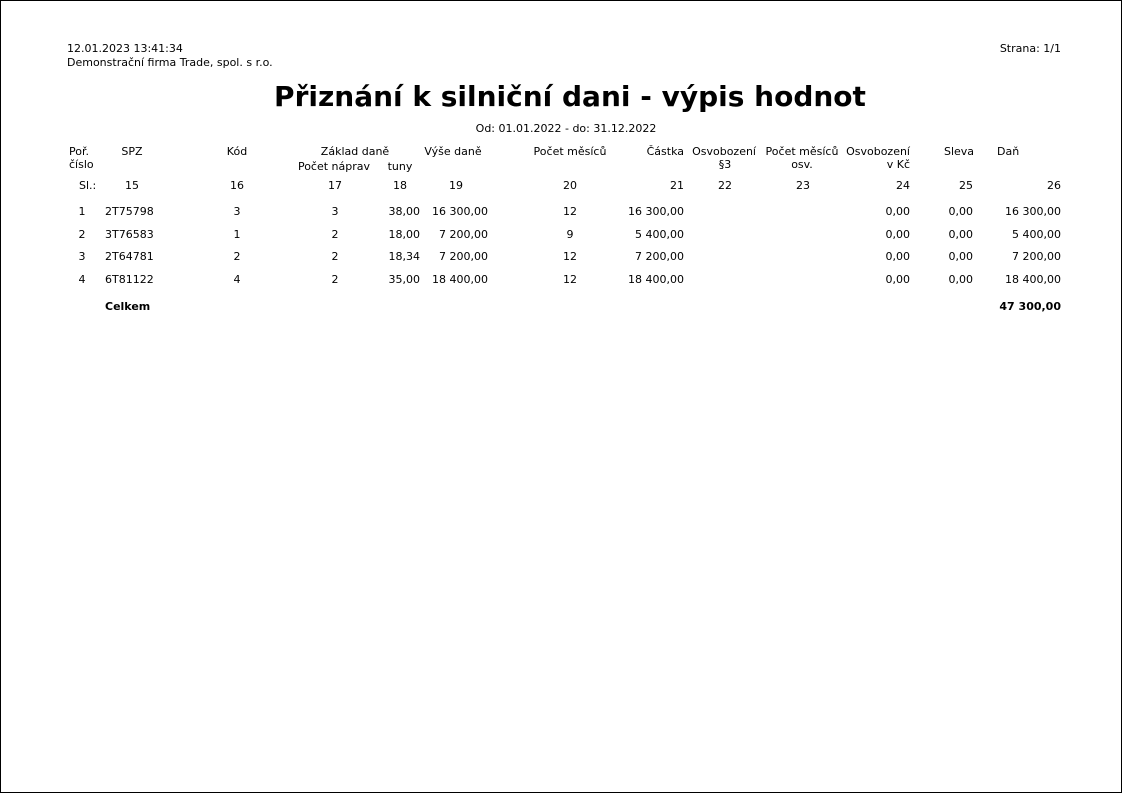 This screenshot has width=1122, height=793. I want to click on col-header-tuny: tuny, so click(400, 166).